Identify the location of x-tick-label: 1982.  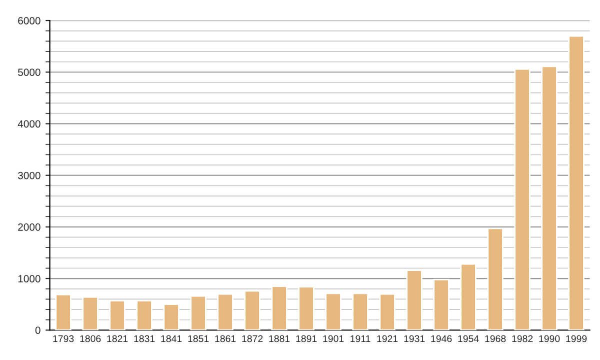
(522, 338).